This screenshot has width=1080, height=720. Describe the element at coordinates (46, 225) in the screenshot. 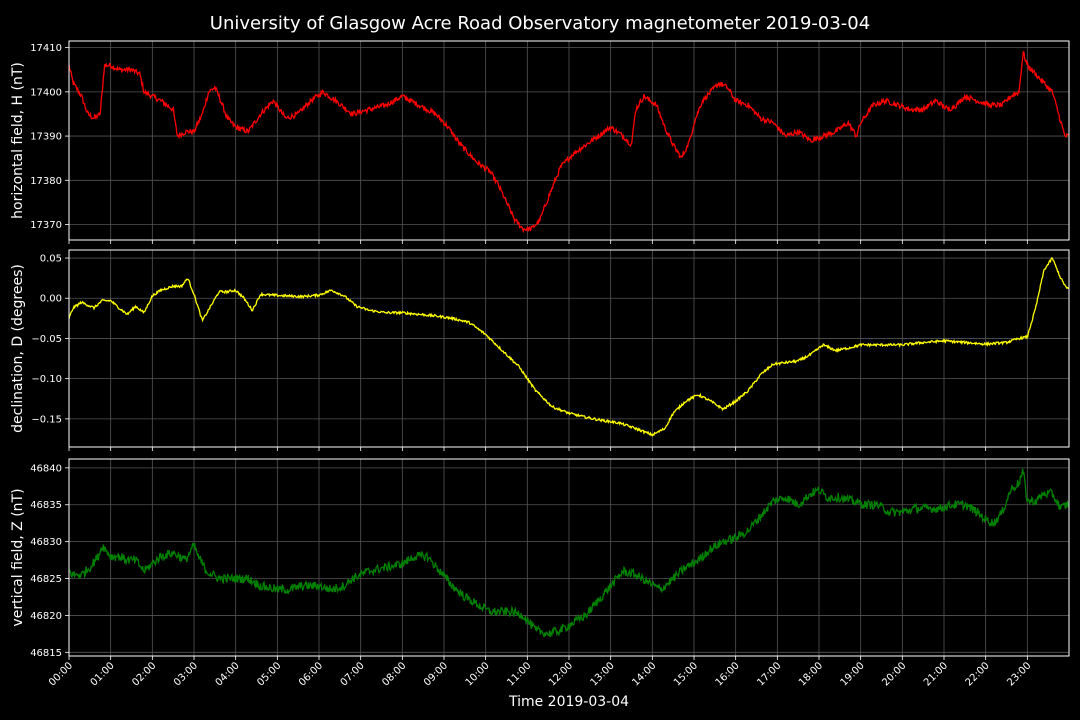

I see `y-tick-label: 17370` at that location.